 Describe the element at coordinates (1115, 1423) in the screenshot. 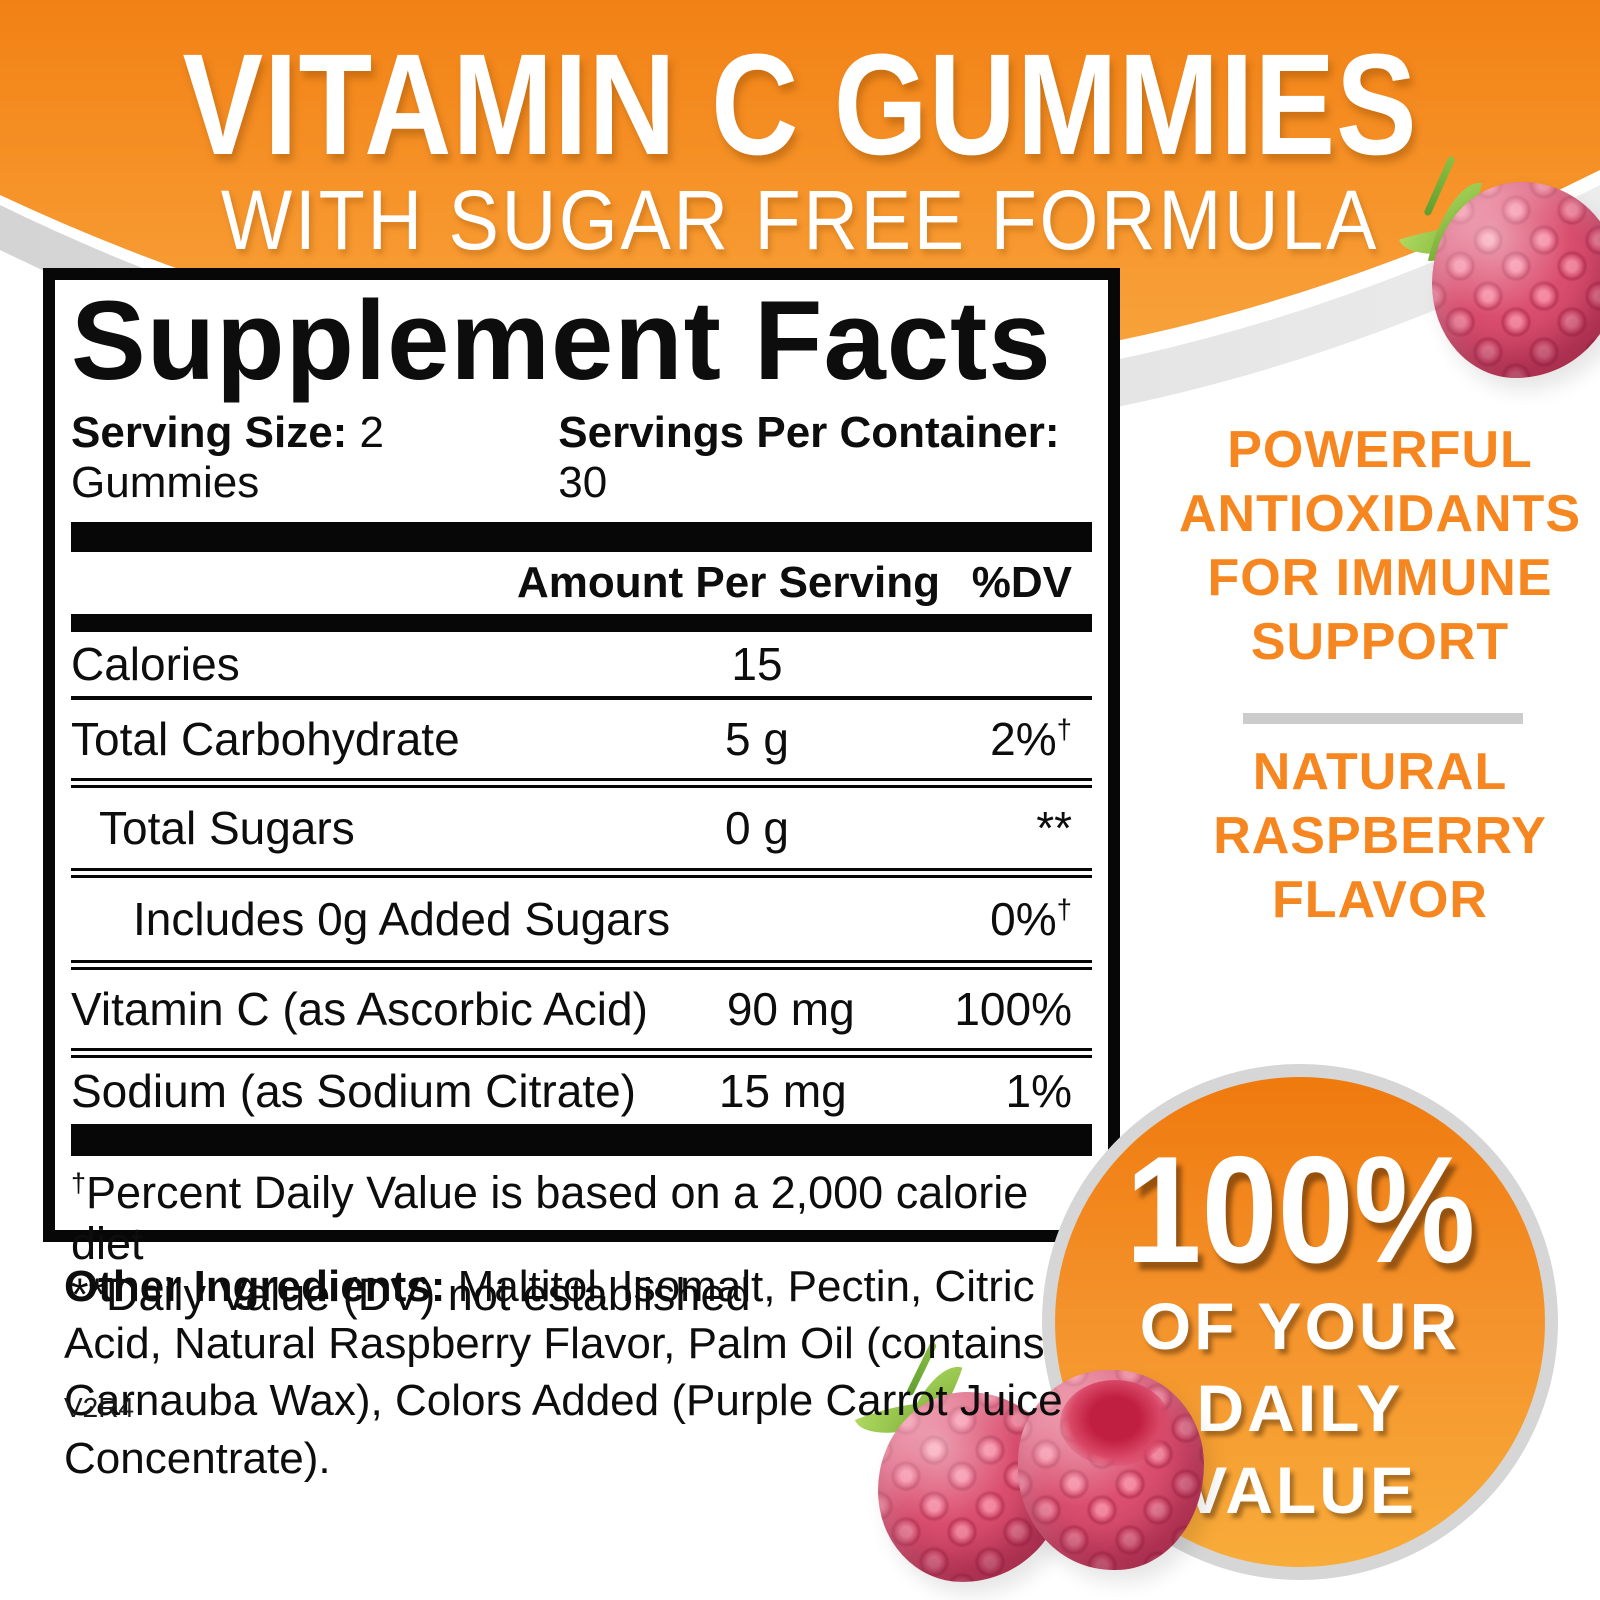

I see `raspberry-crater` at that location.